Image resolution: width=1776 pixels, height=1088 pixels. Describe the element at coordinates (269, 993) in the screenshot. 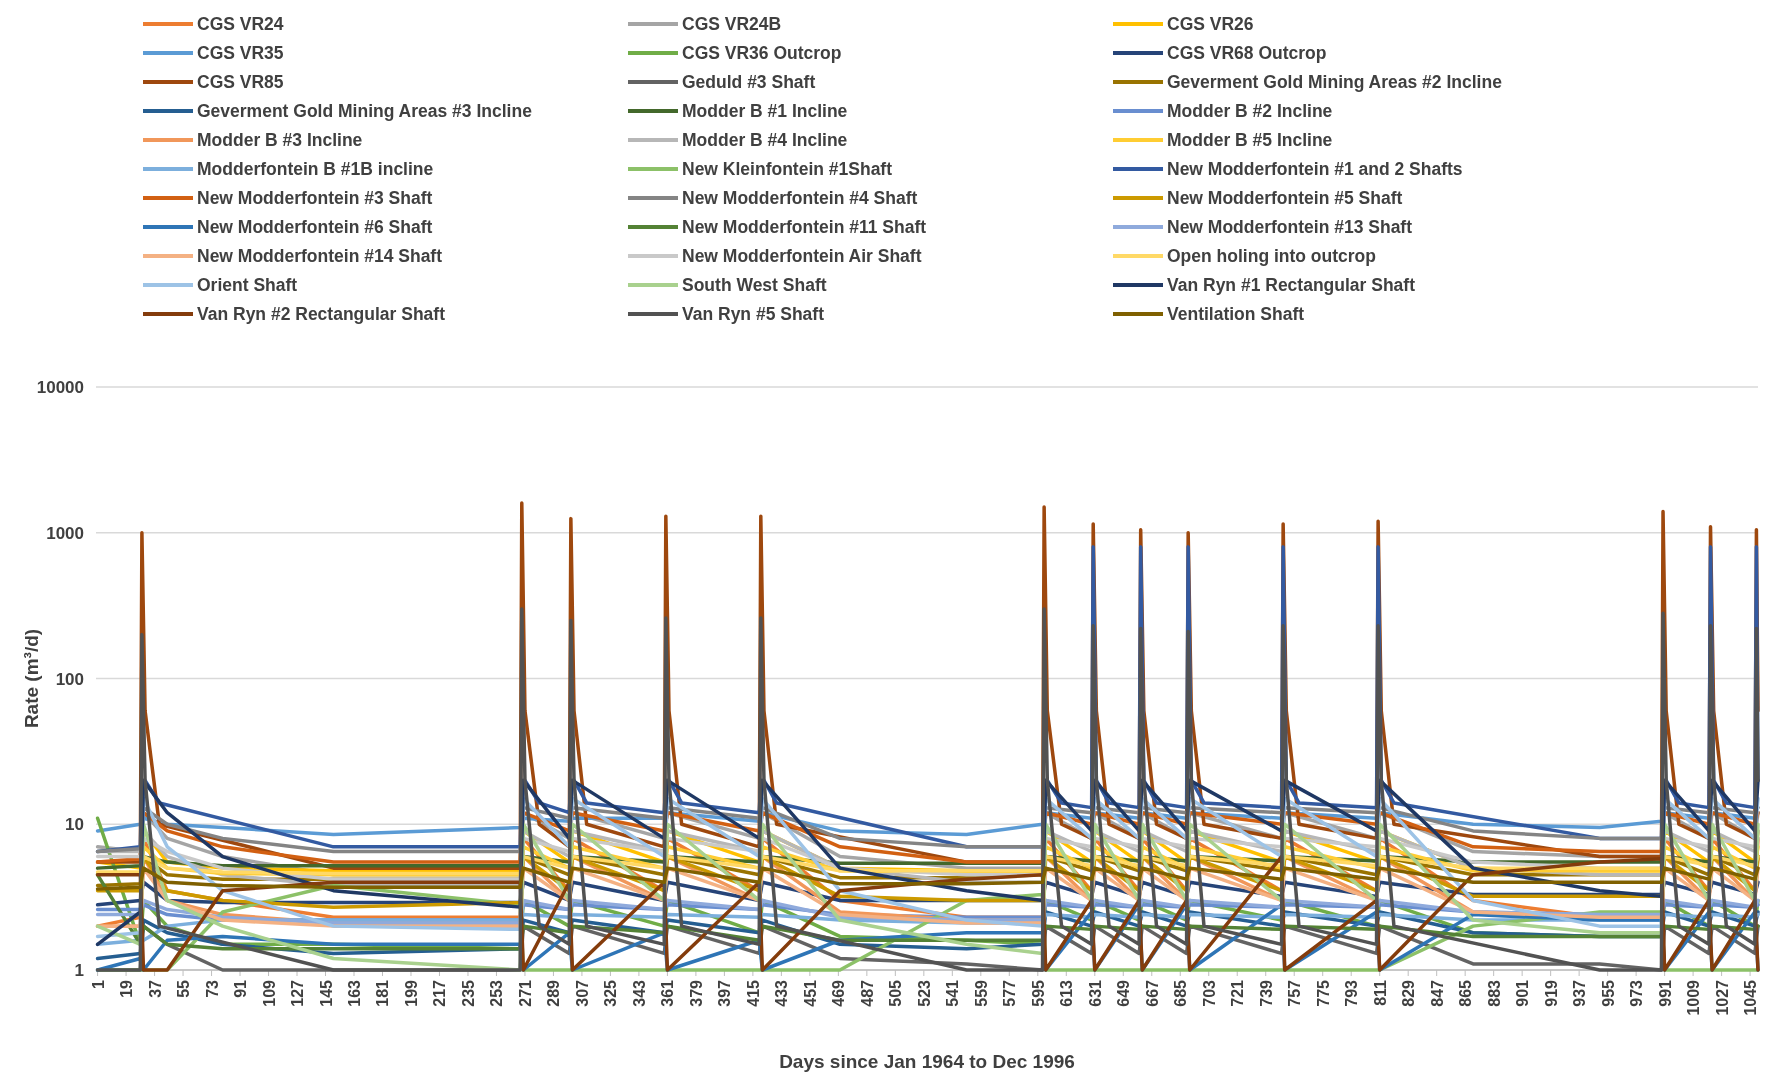

I see `x-tick-label: 109` at that location.